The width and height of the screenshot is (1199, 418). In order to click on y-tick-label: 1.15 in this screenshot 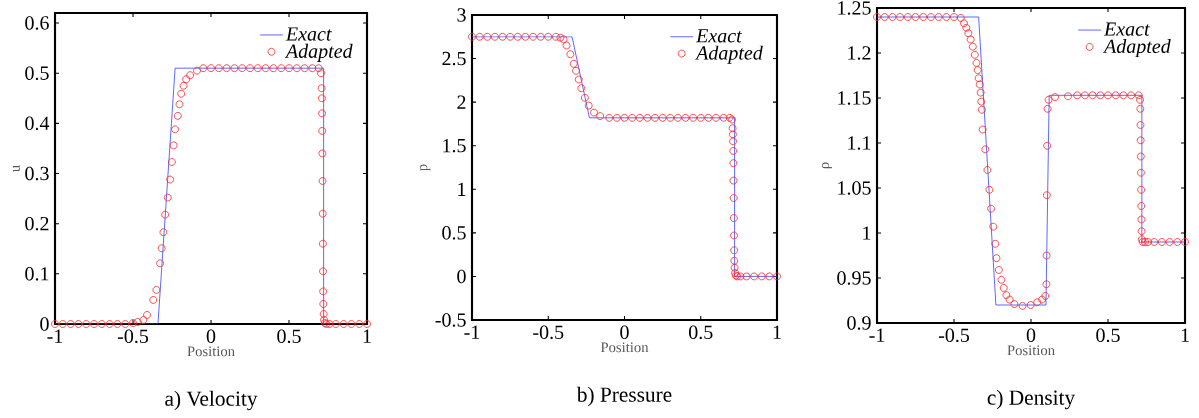, I will do `click(854, 98)`.